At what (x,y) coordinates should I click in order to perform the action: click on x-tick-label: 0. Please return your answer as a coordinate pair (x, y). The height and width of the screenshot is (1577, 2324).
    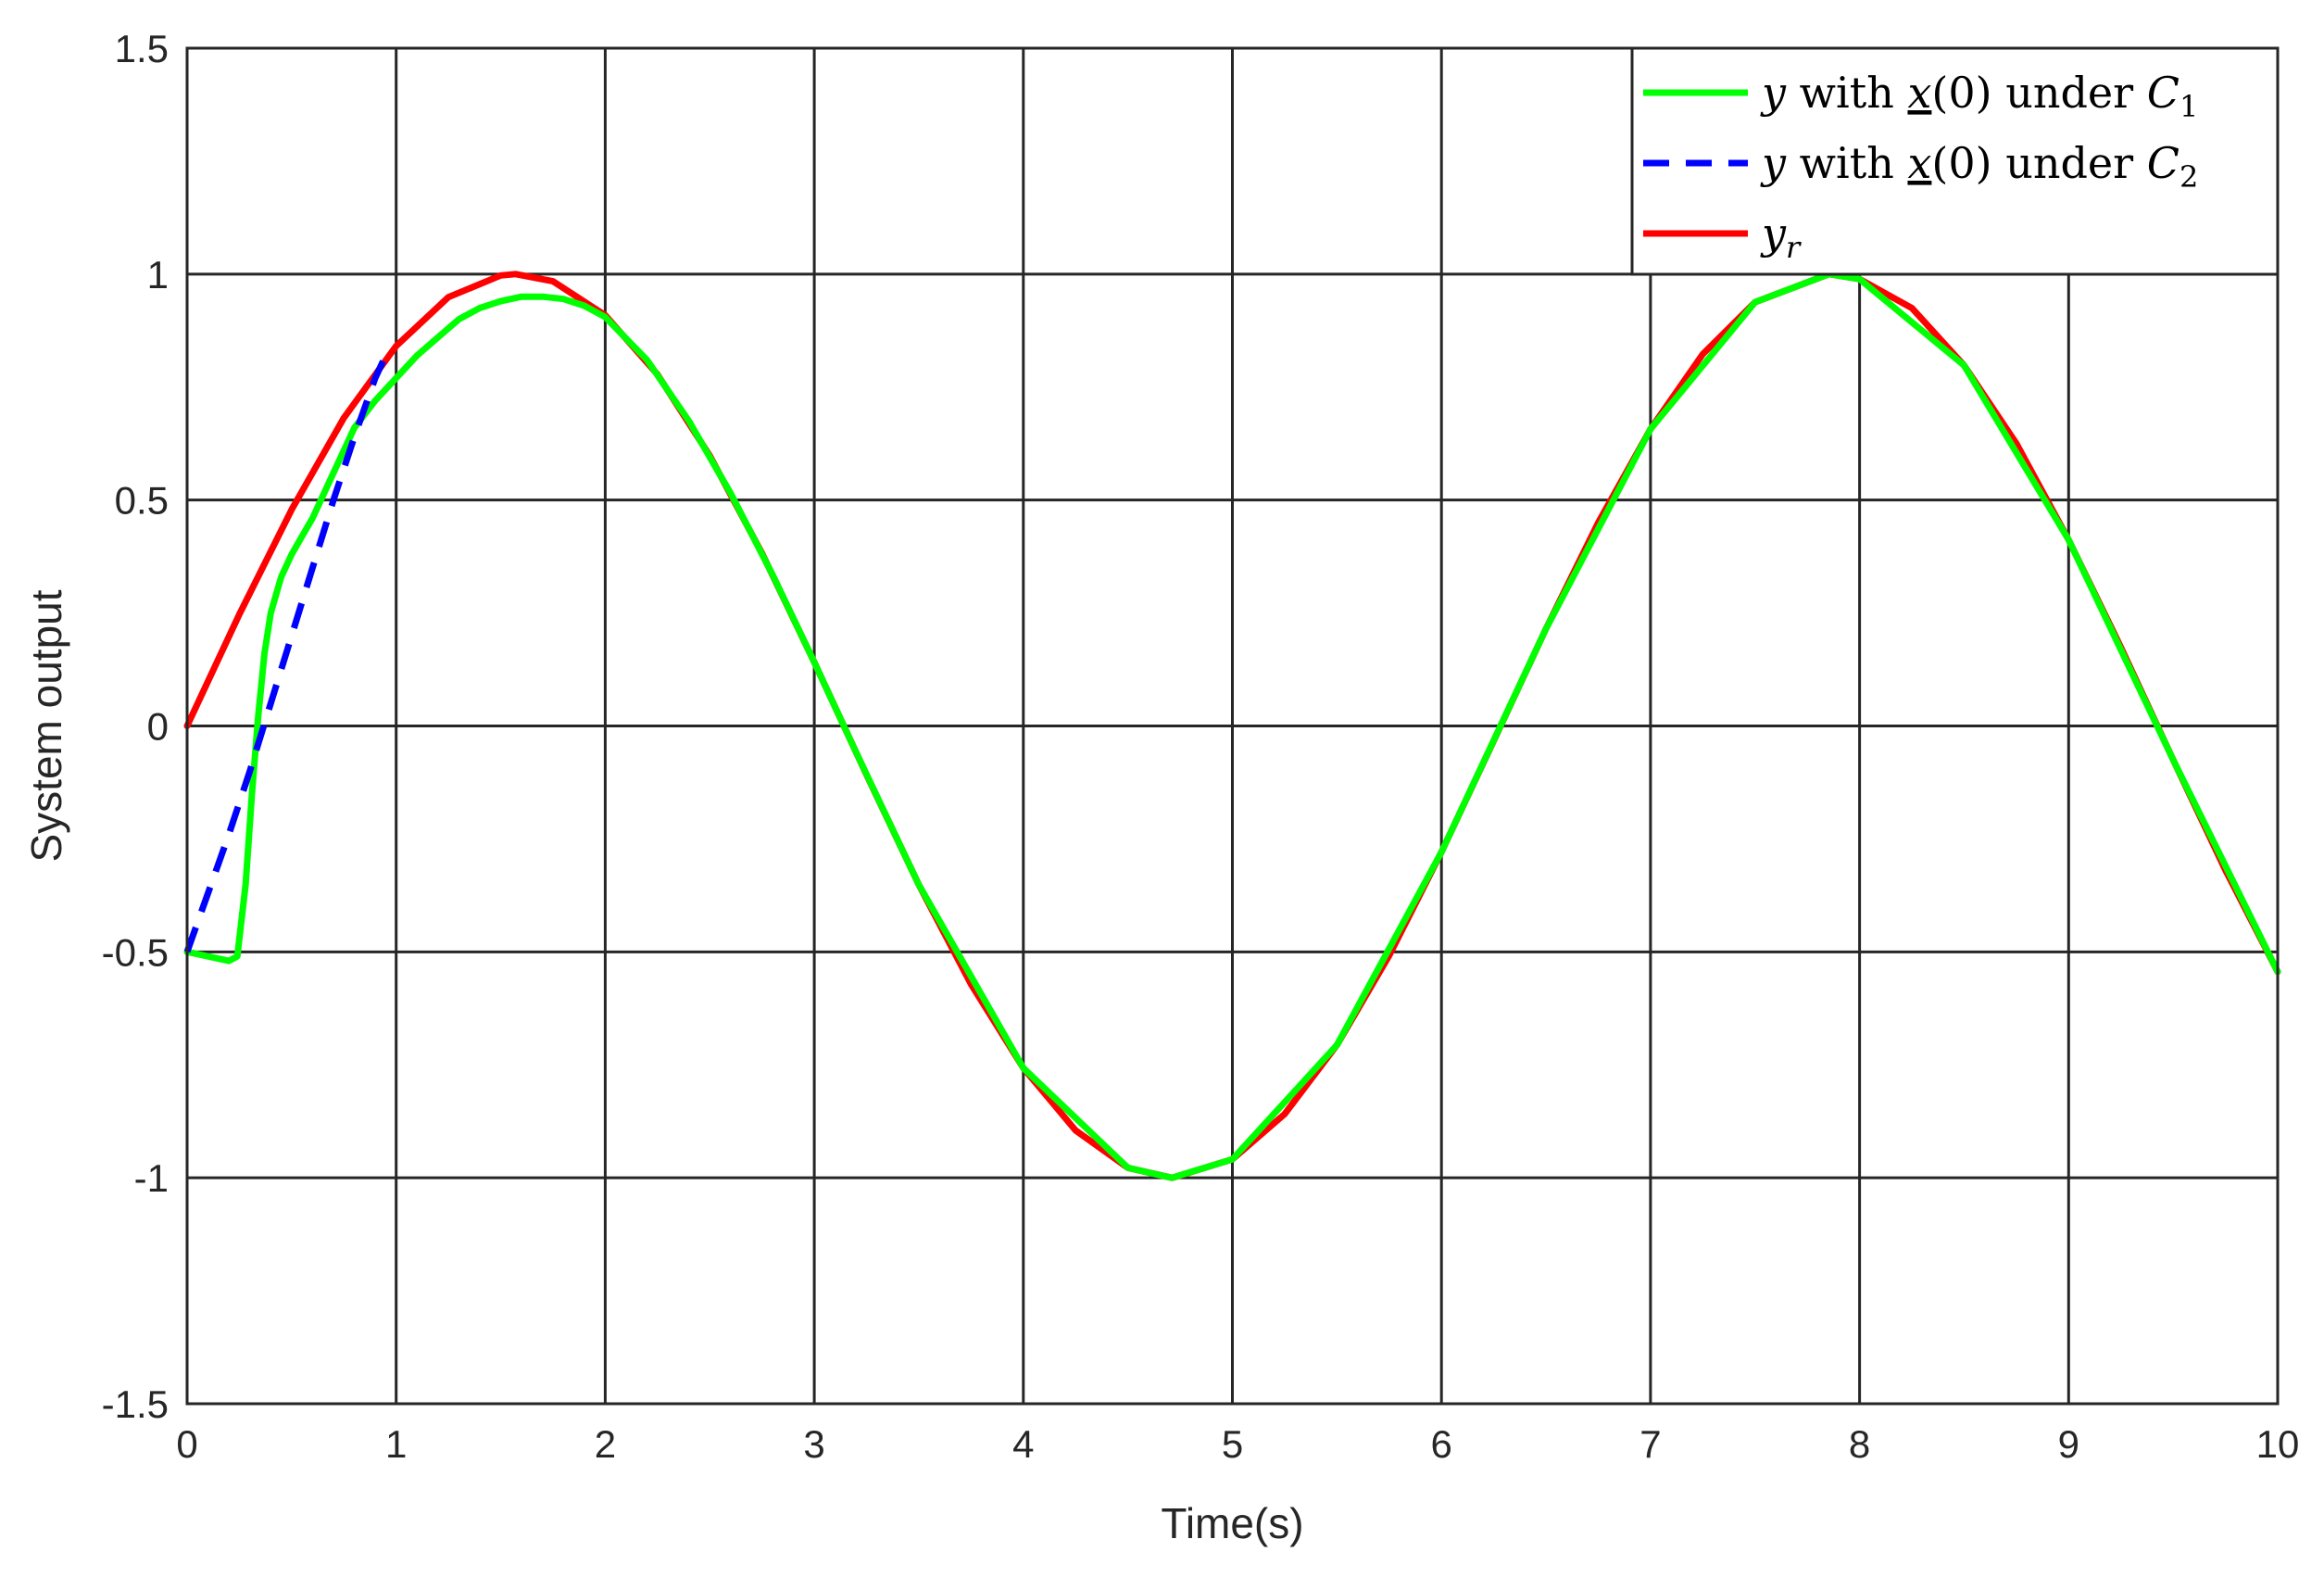
    Looking at the image, I should click on (186, 1444).